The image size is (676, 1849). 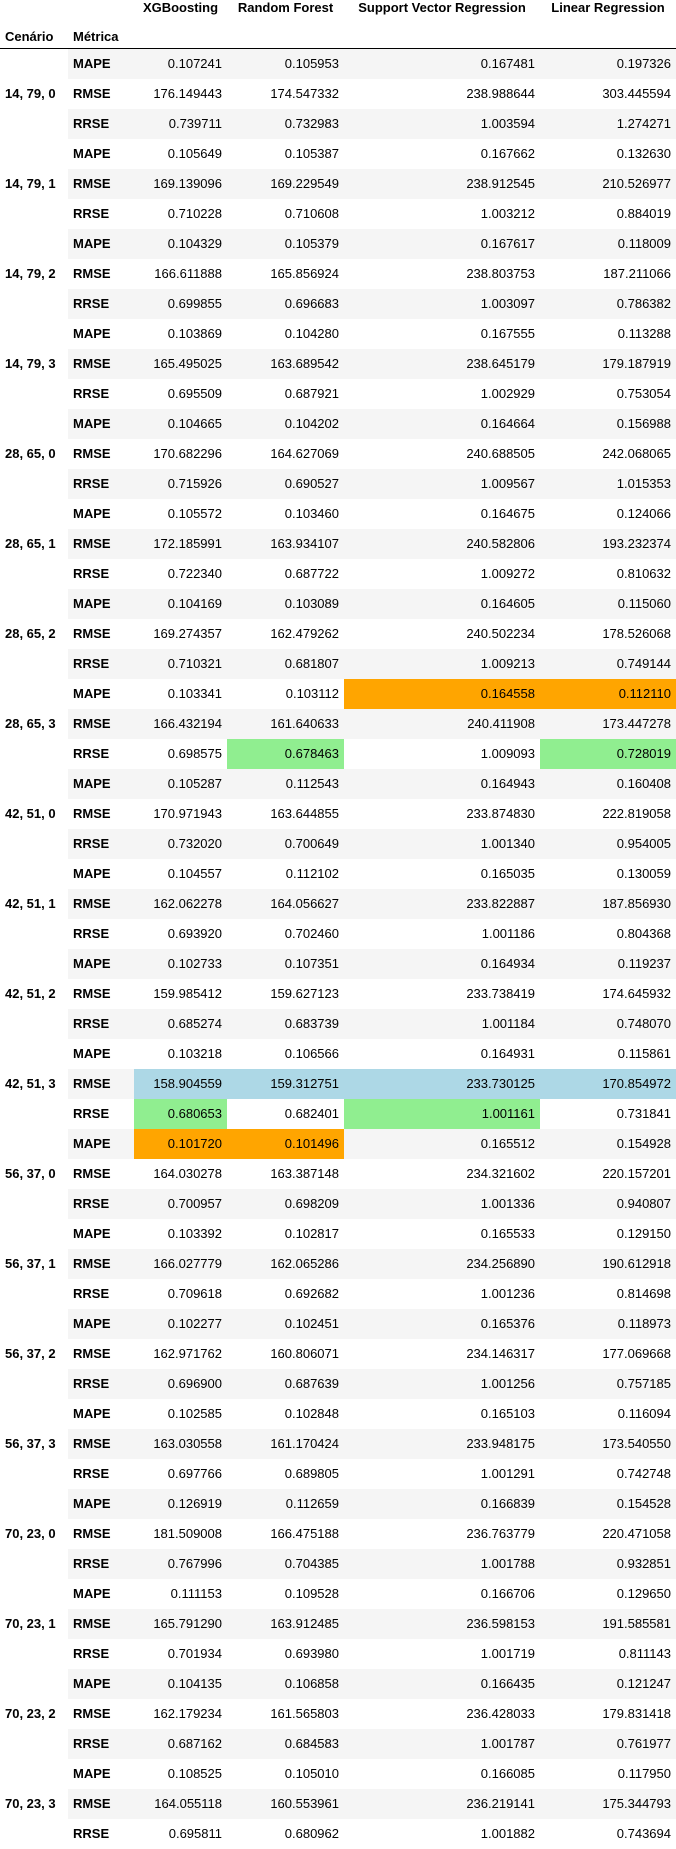 What do you see at coordinates (608, 36) in the screenshot?
I see `header-blank` at bounding box center [608, 36].